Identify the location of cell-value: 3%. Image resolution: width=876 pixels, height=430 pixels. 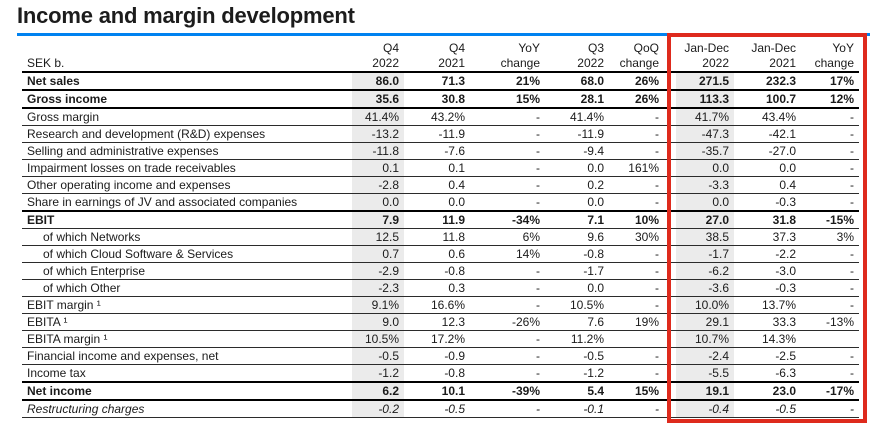
(830, 237).